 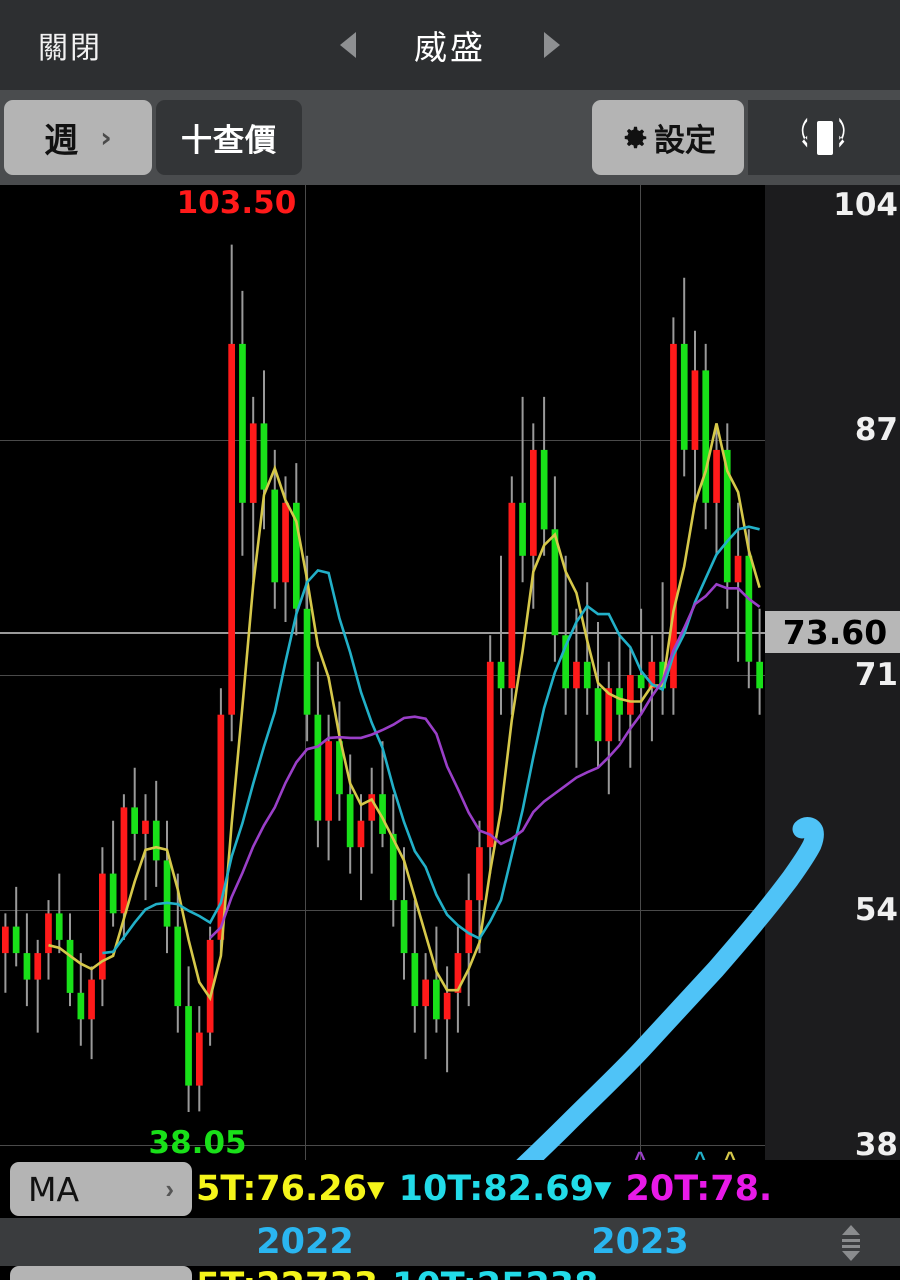 I want to click on y-tick-label: 87, so click(x=876, y=430).